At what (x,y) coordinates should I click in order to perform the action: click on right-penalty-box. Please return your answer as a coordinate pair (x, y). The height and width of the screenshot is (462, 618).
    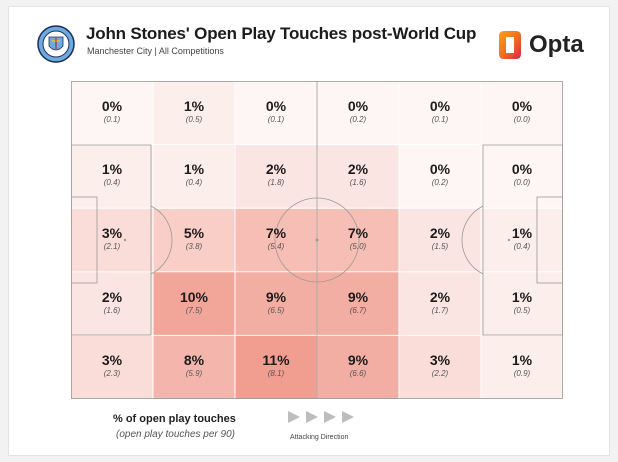
    Looking at the image, I should click on (522, 240).